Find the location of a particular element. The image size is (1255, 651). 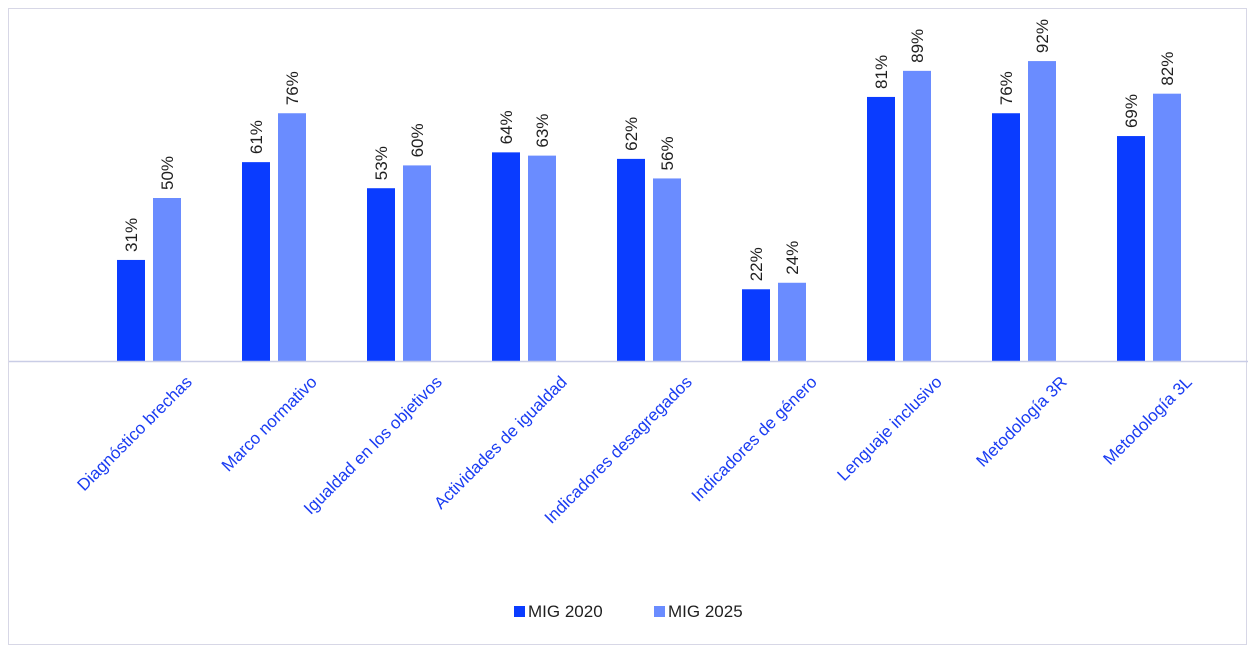

bar-mig-2025-metodologia-3l is located at coordinates (1167, 227).